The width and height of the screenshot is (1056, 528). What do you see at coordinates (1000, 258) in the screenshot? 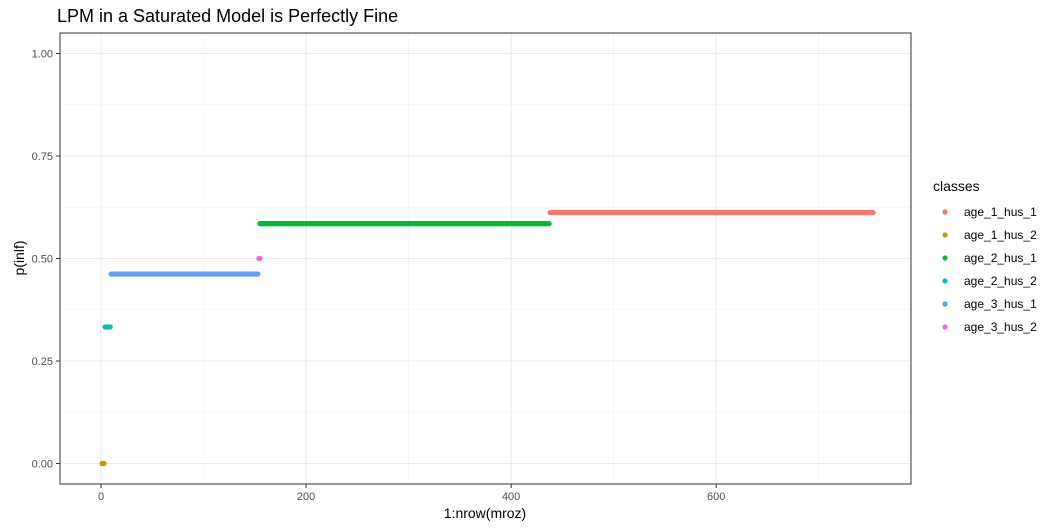
I see `legend-label: age_2_hus_1` at bounding box center [1000, 258].